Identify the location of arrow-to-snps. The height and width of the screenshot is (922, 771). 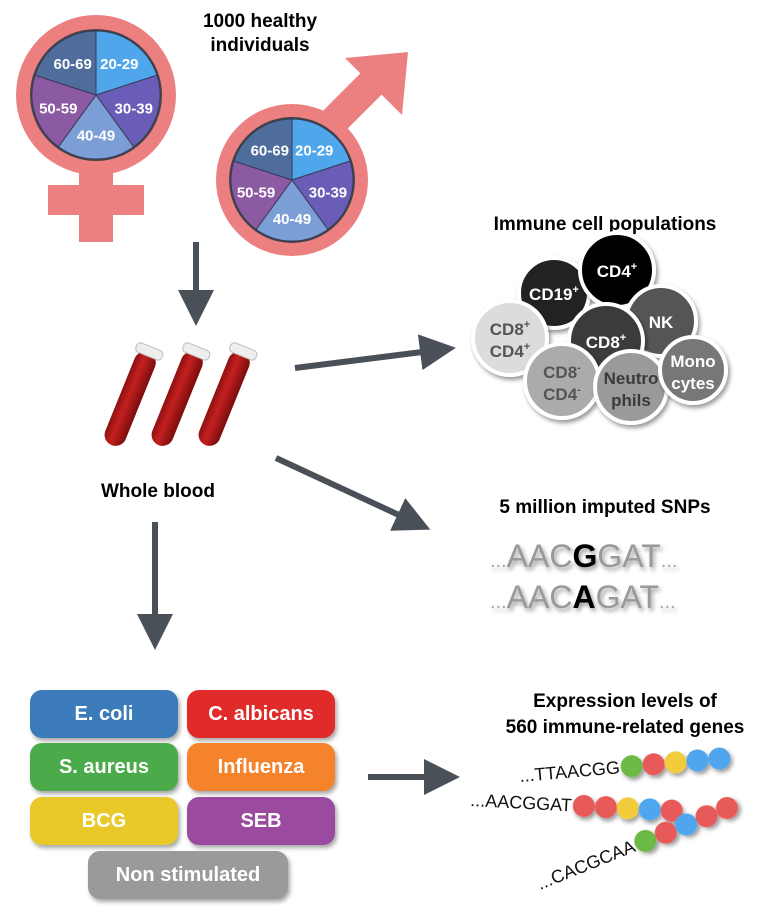
(352, 493).